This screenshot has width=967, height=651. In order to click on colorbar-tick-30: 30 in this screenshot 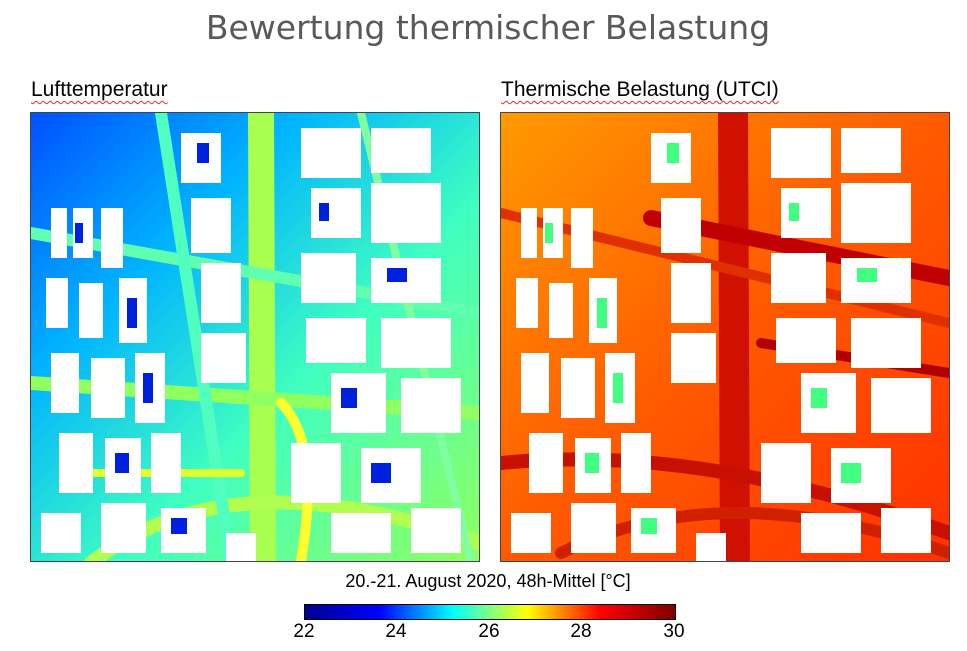, I will do `click(674, 631)`.